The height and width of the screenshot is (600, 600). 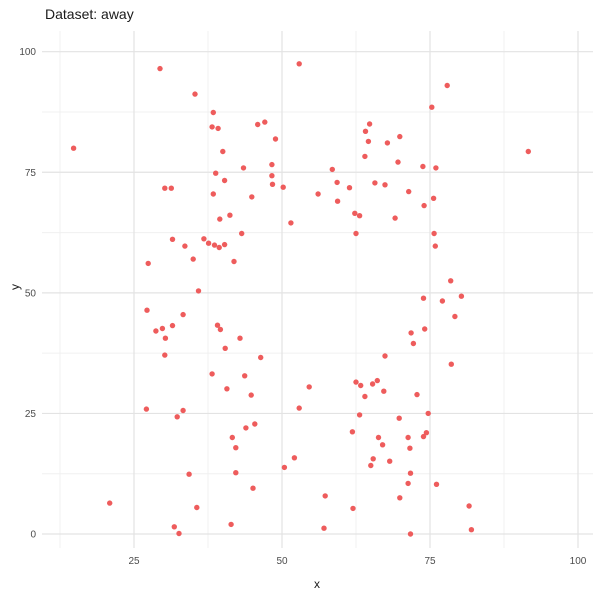 I want to click on x-tick-label: 75, so click(x=430, y=561).